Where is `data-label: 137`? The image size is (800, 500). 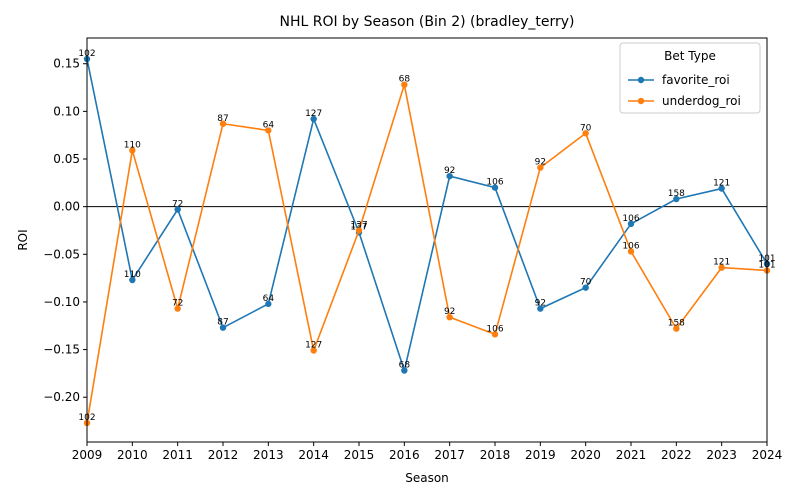
data-label: 137 is located at coordinates (358, 225).